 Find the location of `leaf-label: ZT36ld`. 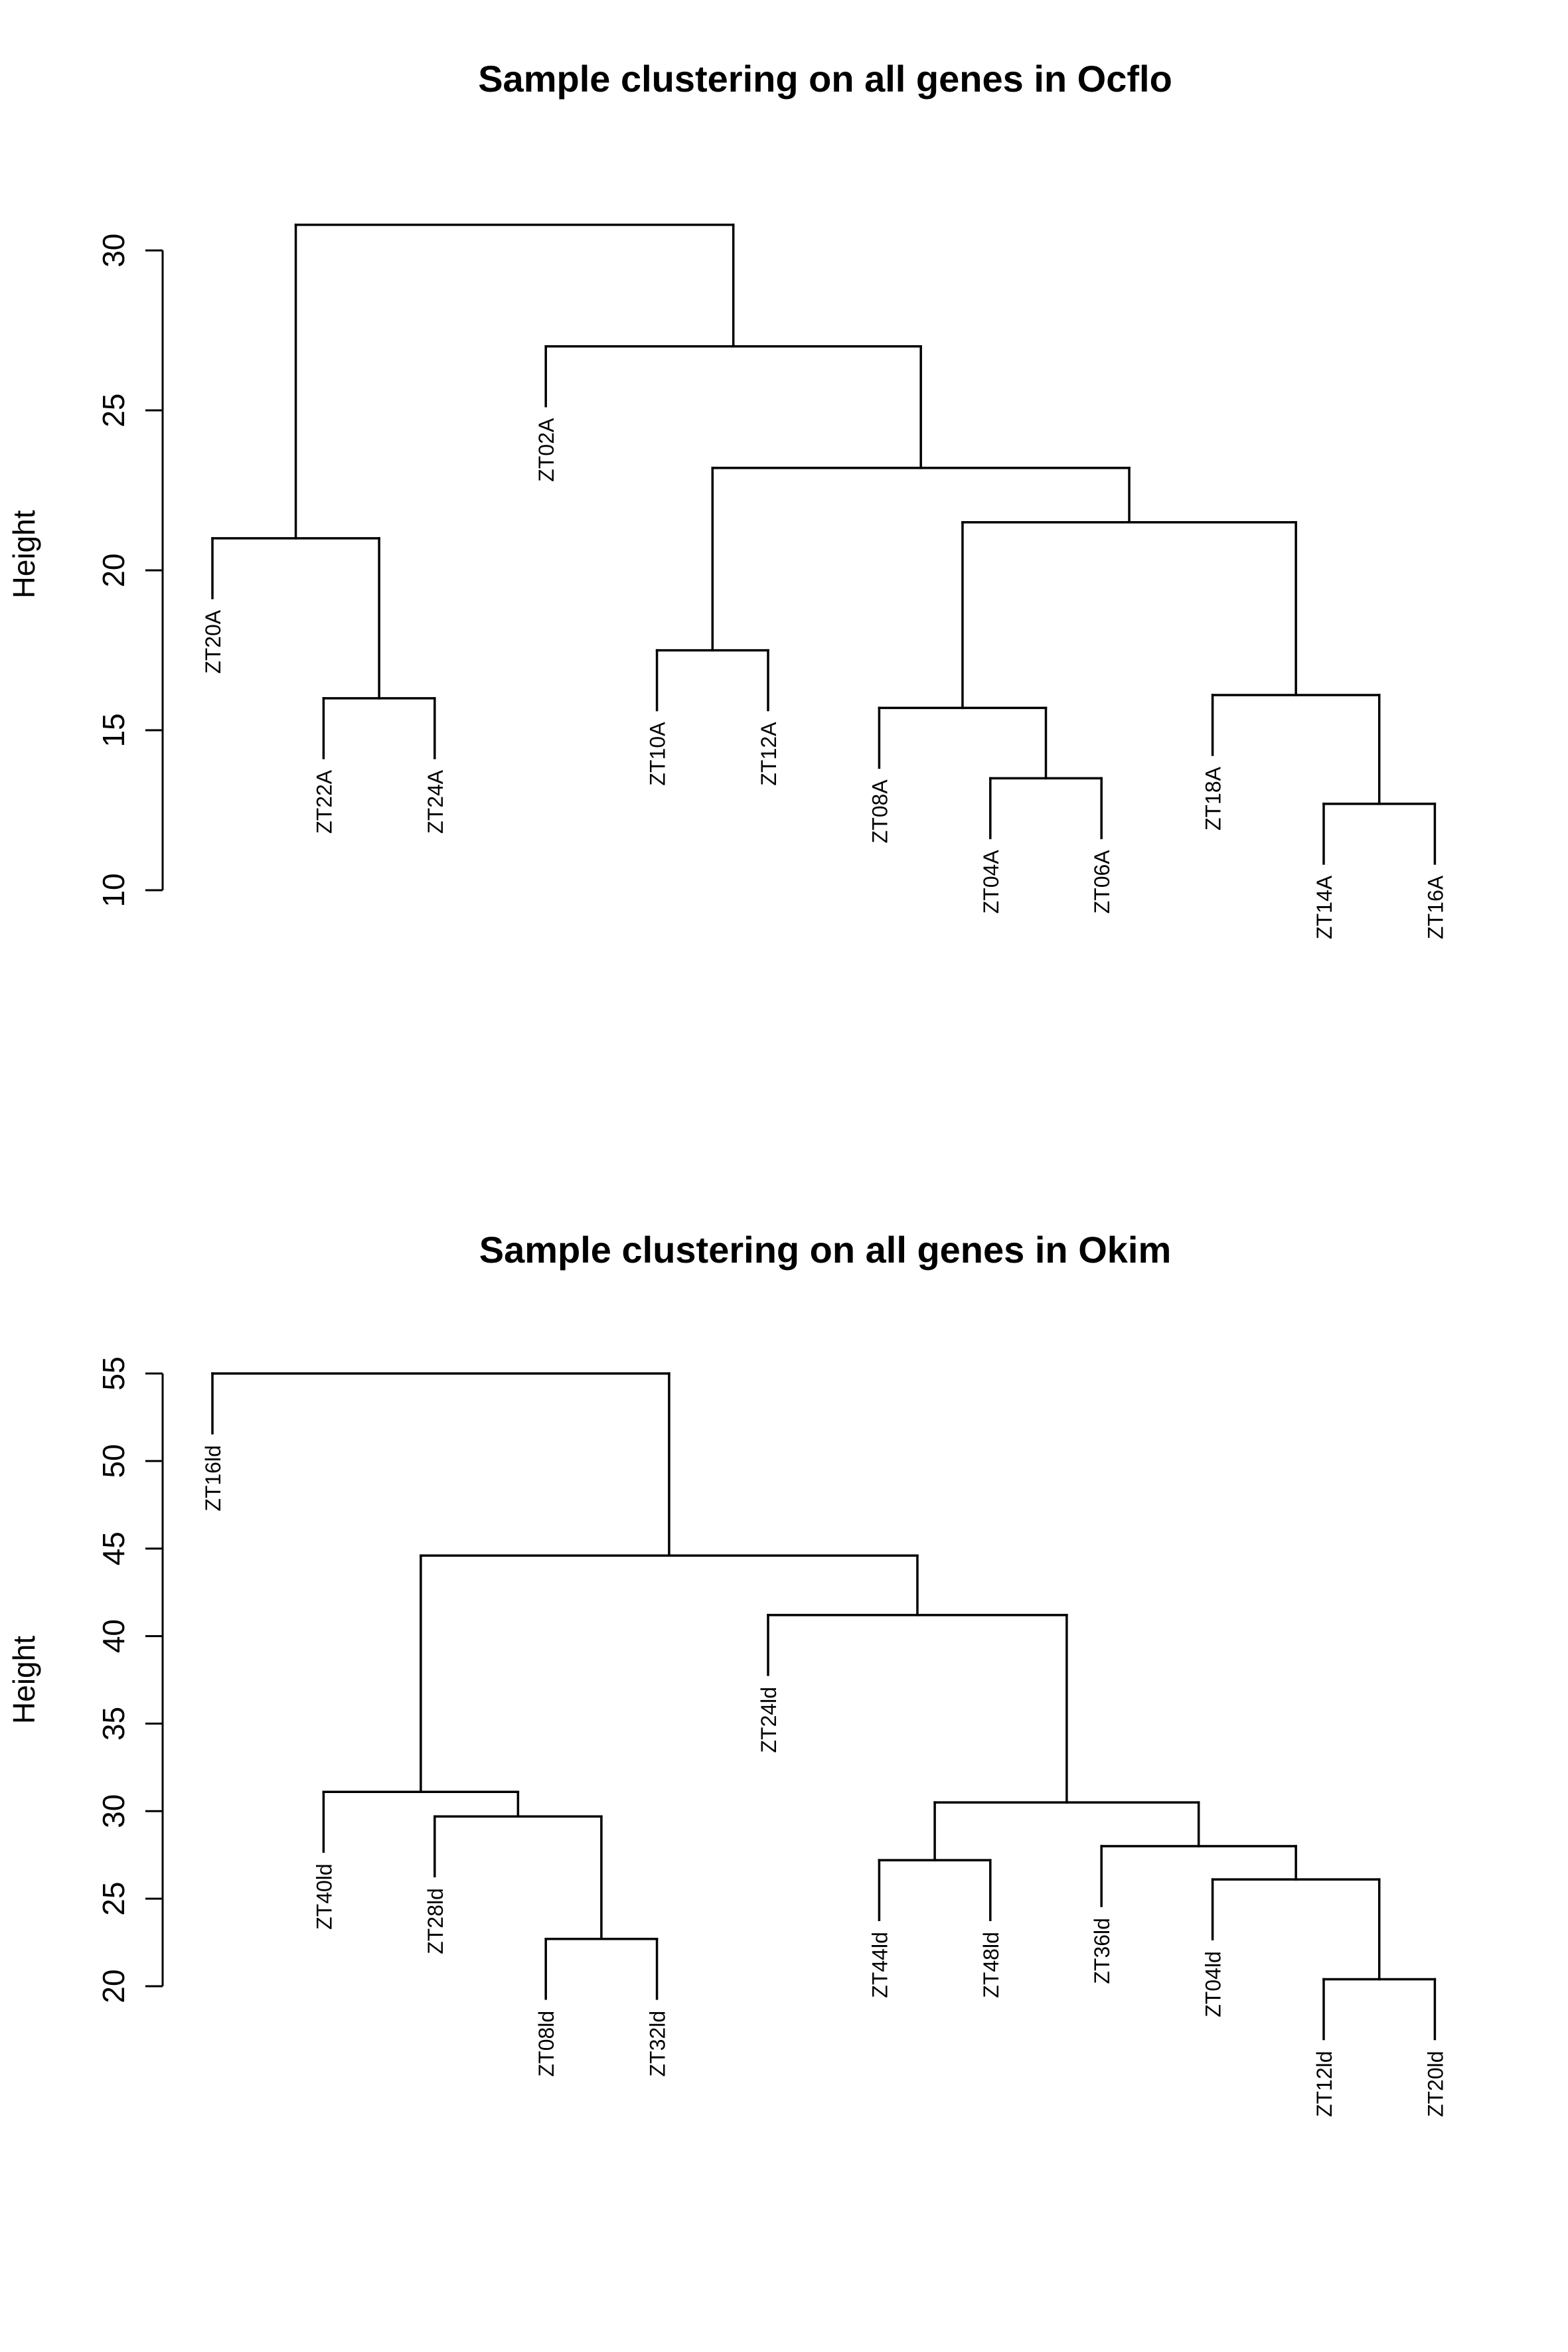

leaf-label: ZT36ld is located at coordinates (1102, 1951).